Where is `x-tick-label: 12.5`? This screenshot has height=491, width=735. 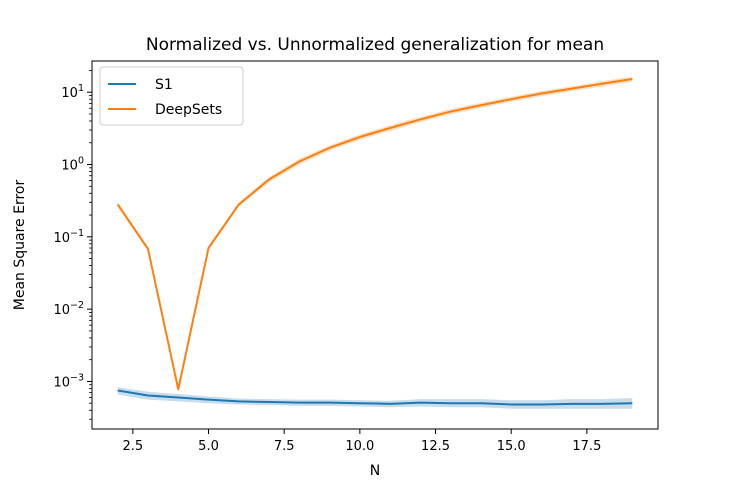
x-tick-label: 12.5 is located at coordinates (435, 446).